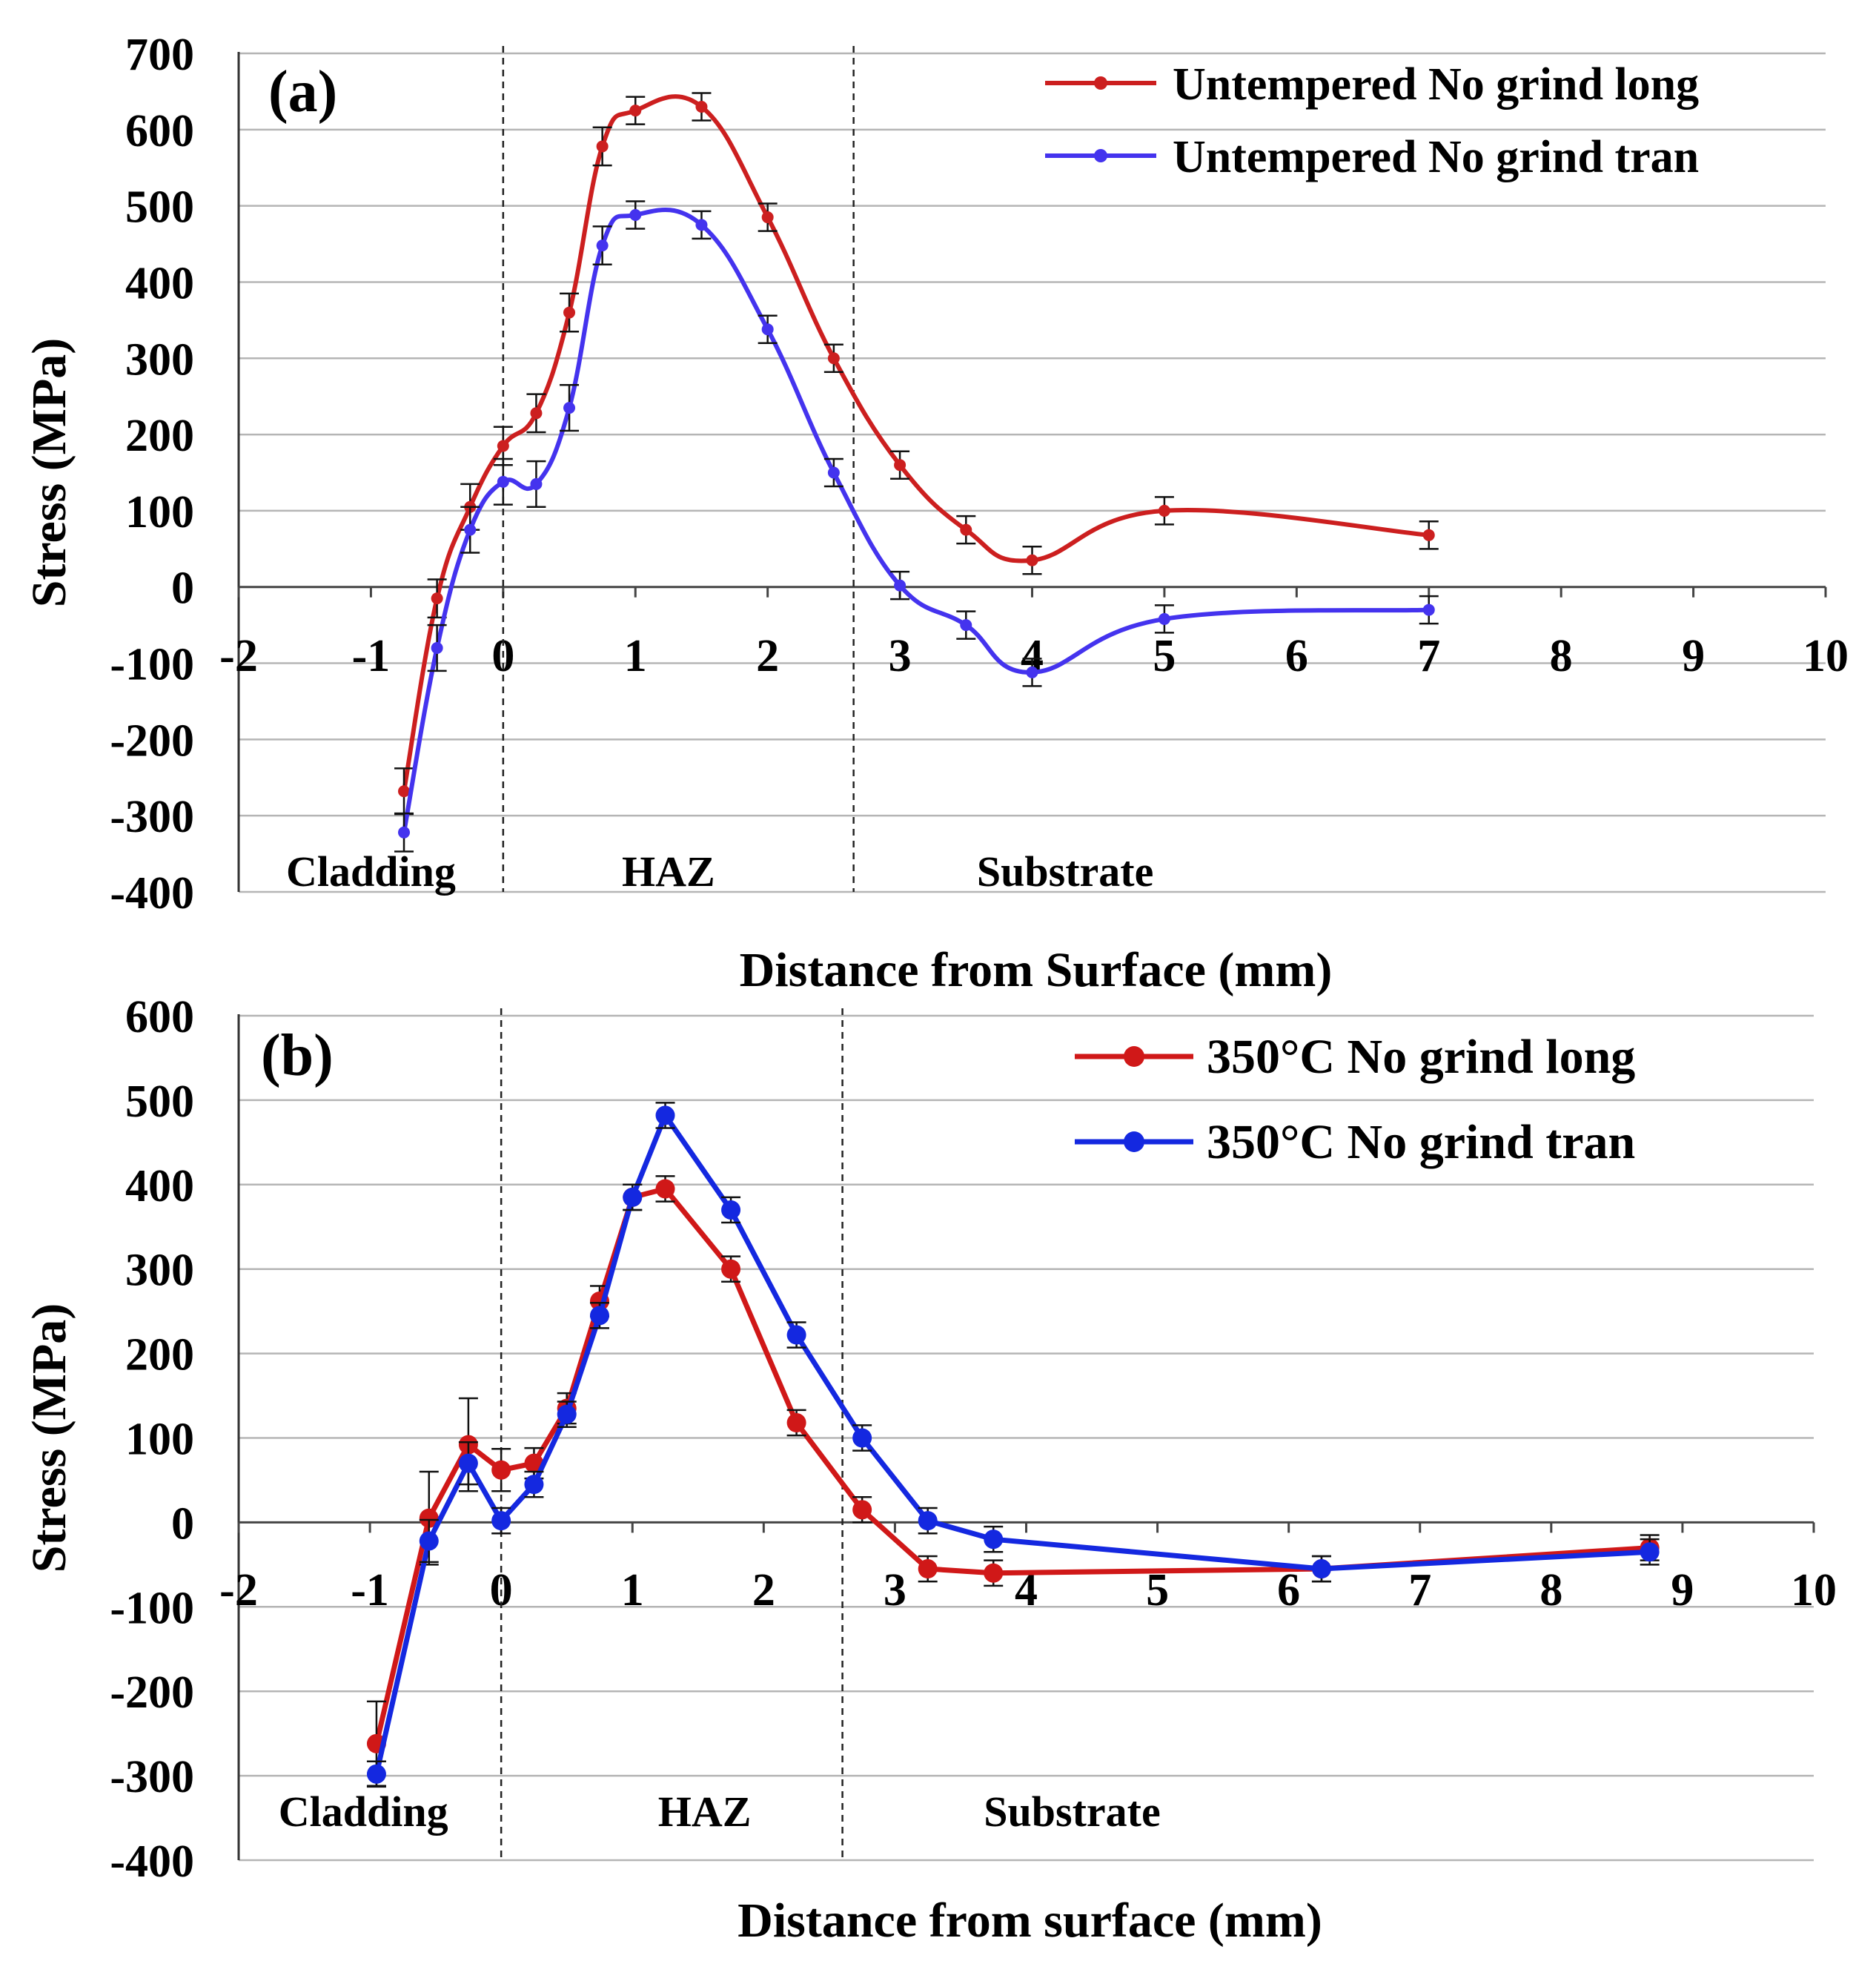 The height and width of the screenshot is (1961, 1876). I want to click on y-axis-title: Stress (MPa), so click(49, 1438).